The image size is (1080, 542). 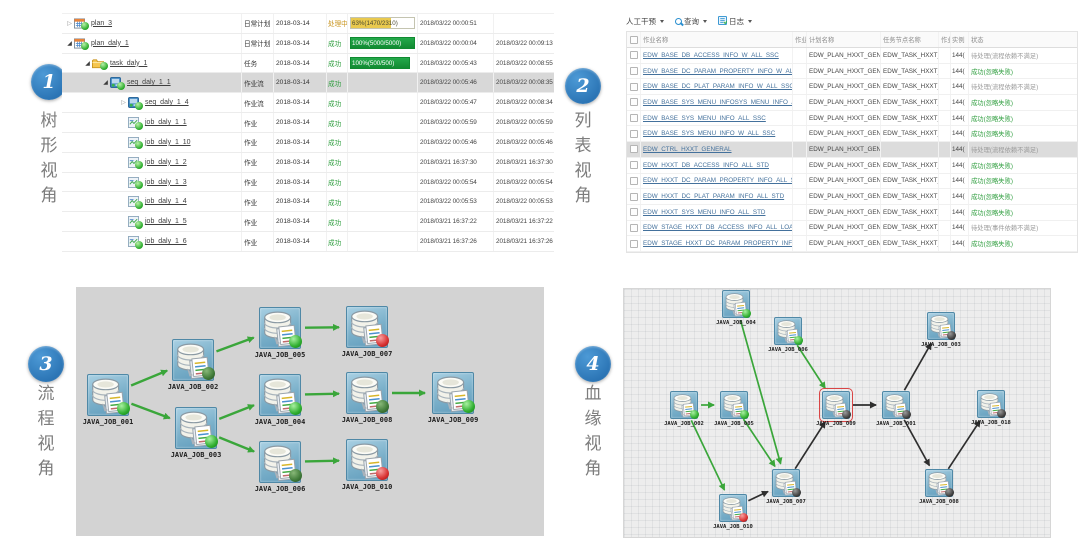 I want to click on job-node: JAVA_JOB_009, so click(x=453, y=398).